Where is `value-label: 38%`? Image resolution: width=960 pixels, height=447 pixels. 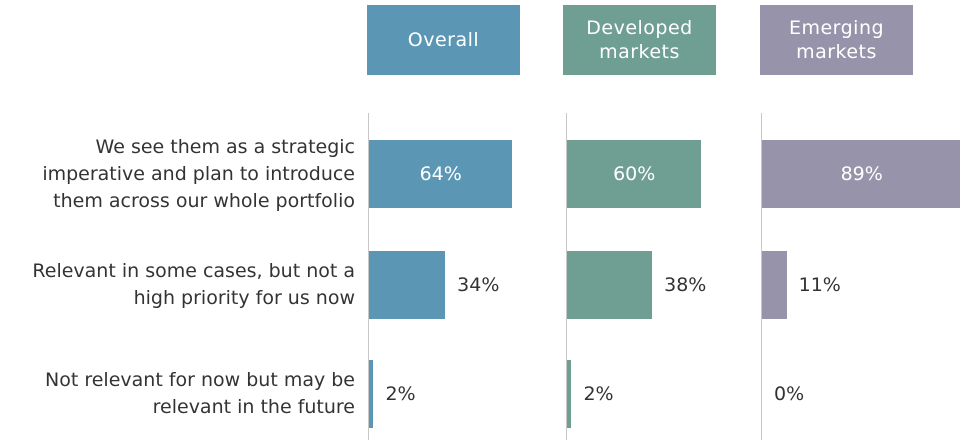 value-label: 38% is located at coordinates (685, 285).